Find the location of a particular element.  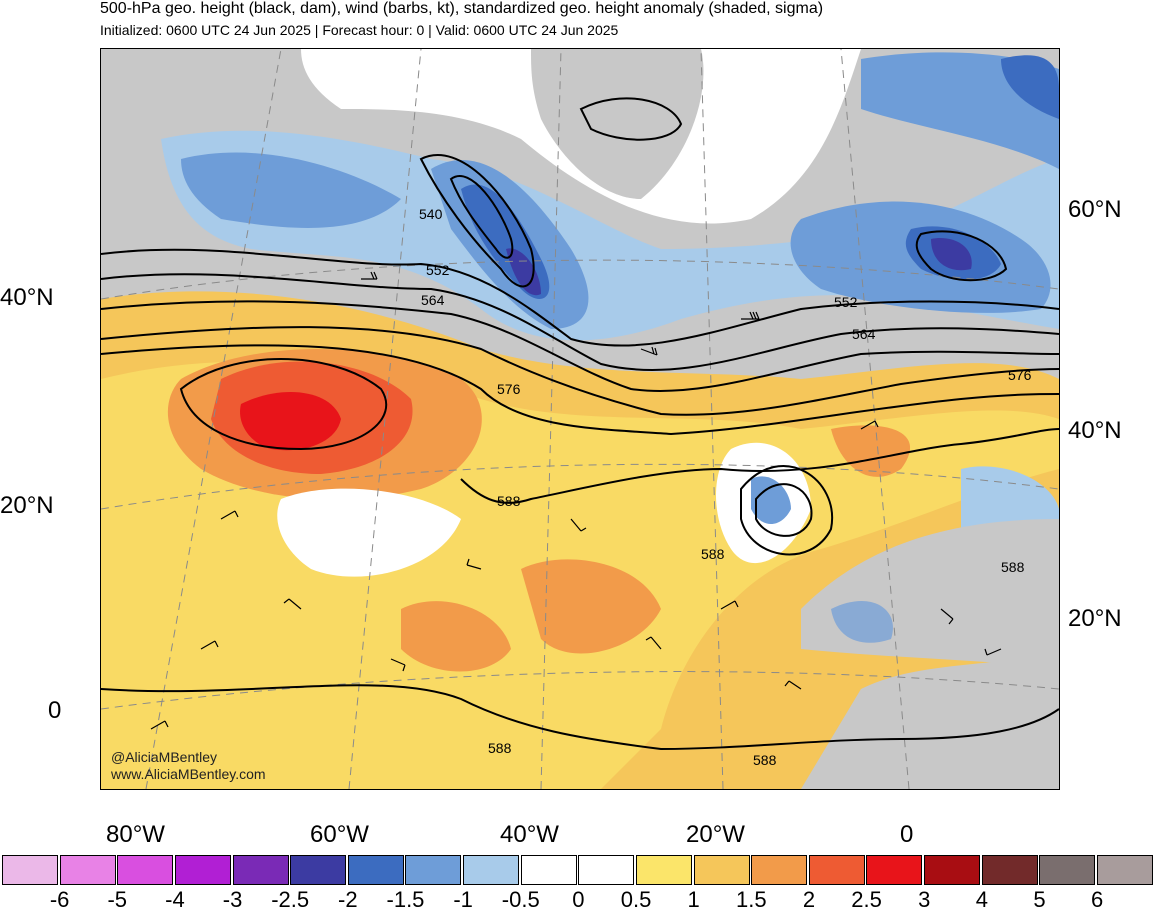

contour-label: 540 is located at coordinates (431, 214).